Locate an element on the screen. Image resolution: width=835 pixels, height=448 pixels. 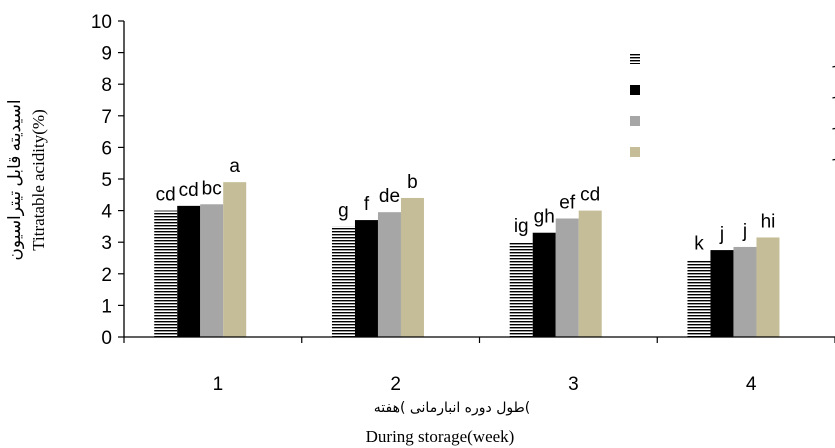
legend-entry: اسید اگزالیک 0 میلی مولار is located at coordinates (833, 59).